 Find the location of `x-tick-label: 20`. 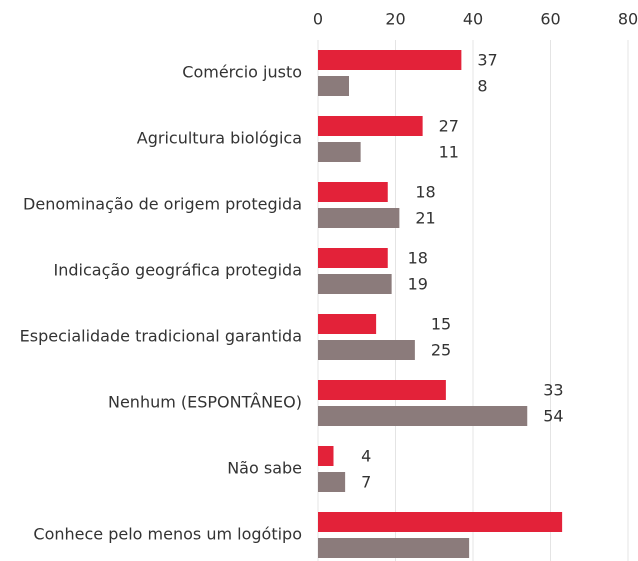

x-tick-label: 20 is located at coordinates (395, 19).